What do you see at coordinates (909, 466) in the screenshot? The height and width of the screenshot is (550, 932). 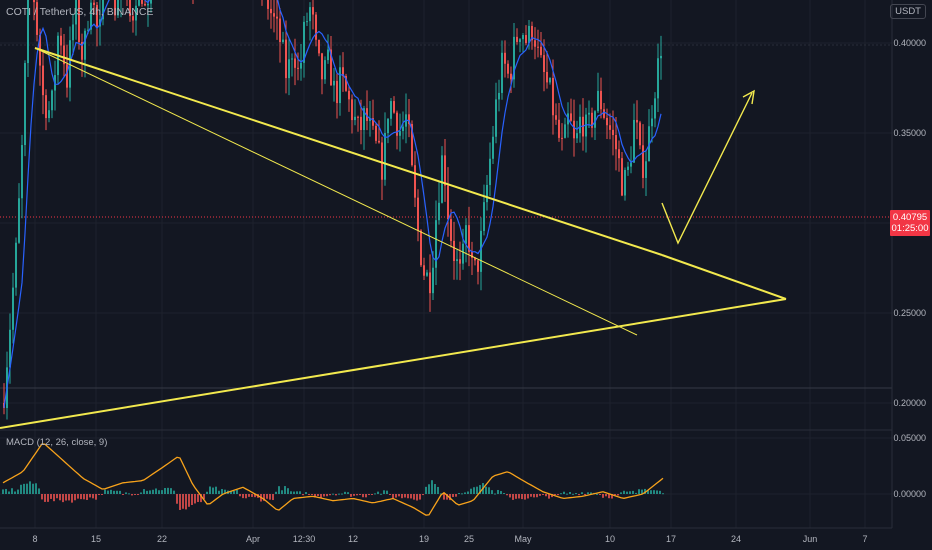 I see `macd-axis: 0.05000 0.00000` at bounding box center [909, 466].